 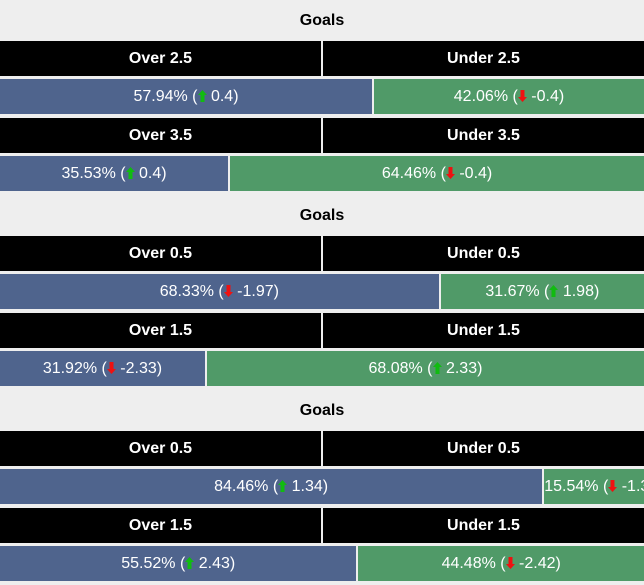 I want to click on over-segment: 31.92% ( -2.33), so click(x=102, y=368).